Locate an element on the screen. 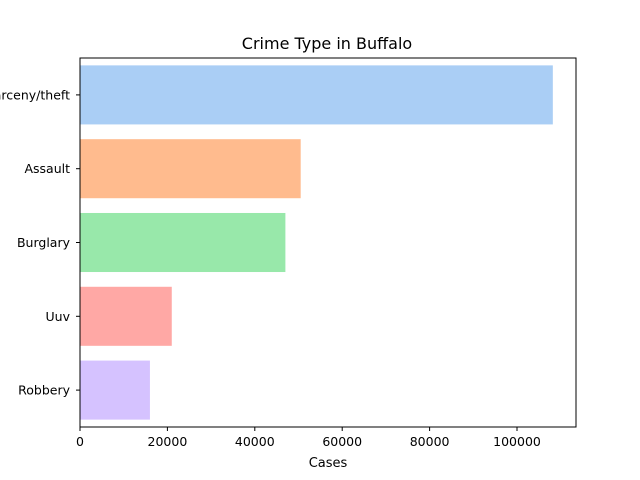 This screenshot has width=640, height=480. x-ticks-group: 0 20000 40000 60000 80000 100000 is located at coordinates (308, 438).